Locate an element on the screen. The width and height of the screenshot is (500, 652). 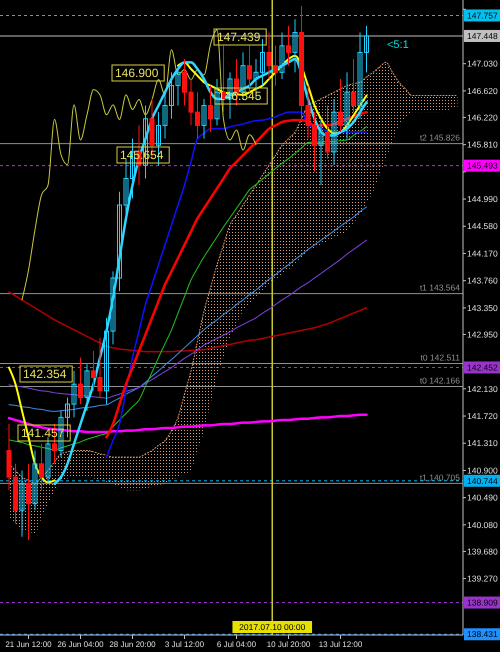
x-tick-label: 3 Jul 12:00 is located at coordinates (184, 644).